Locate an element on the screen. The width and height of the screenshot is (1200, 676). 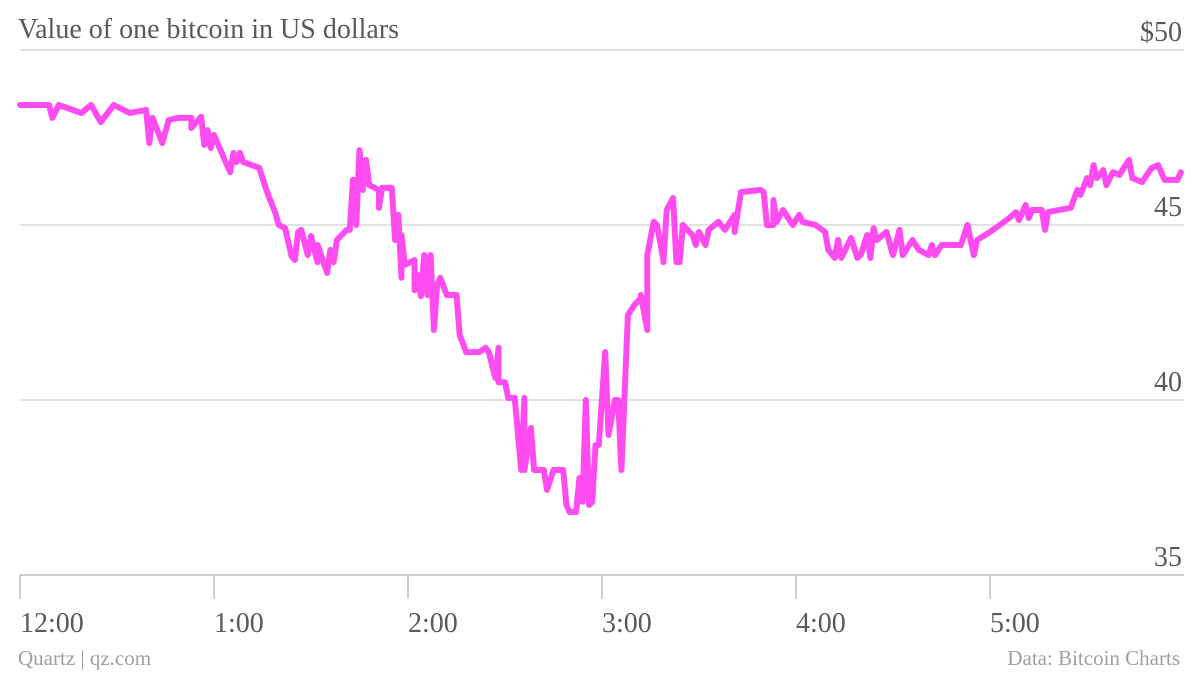
x-tick-label: 12:00 is located at coordinates (52, 623).